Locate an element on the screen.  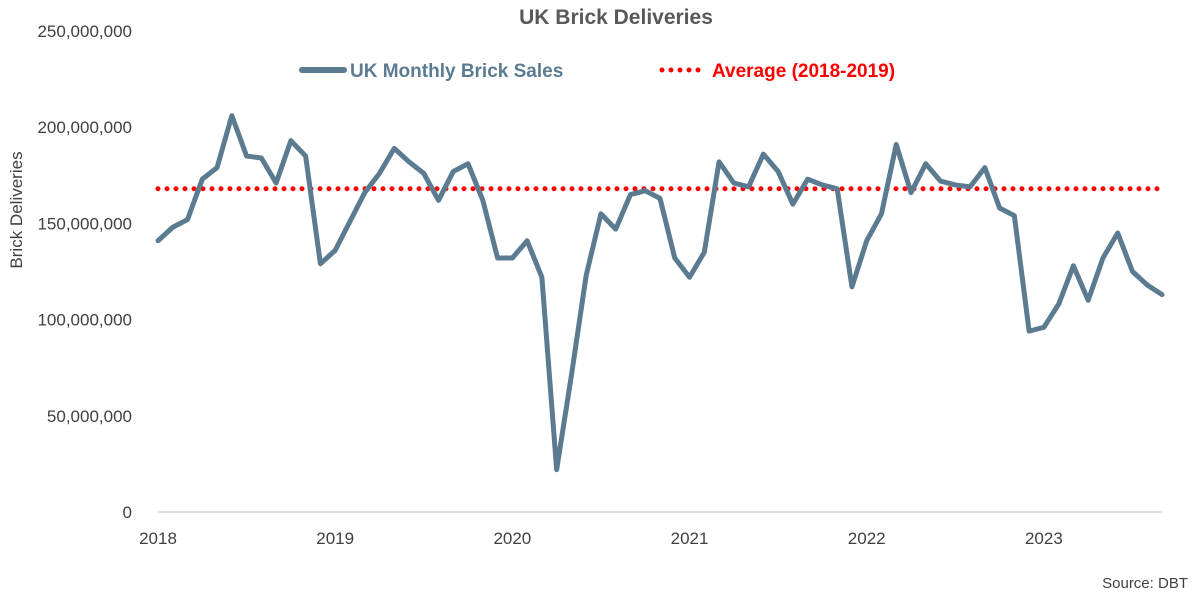
legend-label-monthly-sales: UK Monthly Brick Sales is located at coordinates (456, 71).